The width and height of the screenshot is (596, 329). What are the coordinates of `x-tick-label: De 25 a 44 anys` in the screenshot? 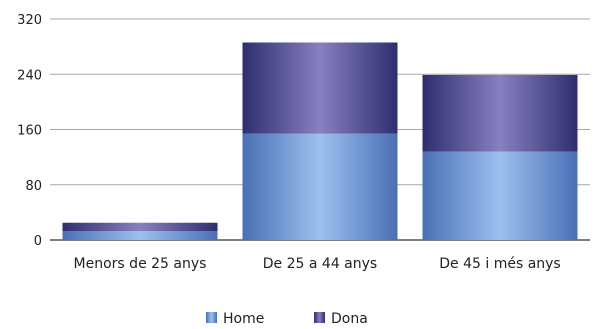 It's located at (320, 264).